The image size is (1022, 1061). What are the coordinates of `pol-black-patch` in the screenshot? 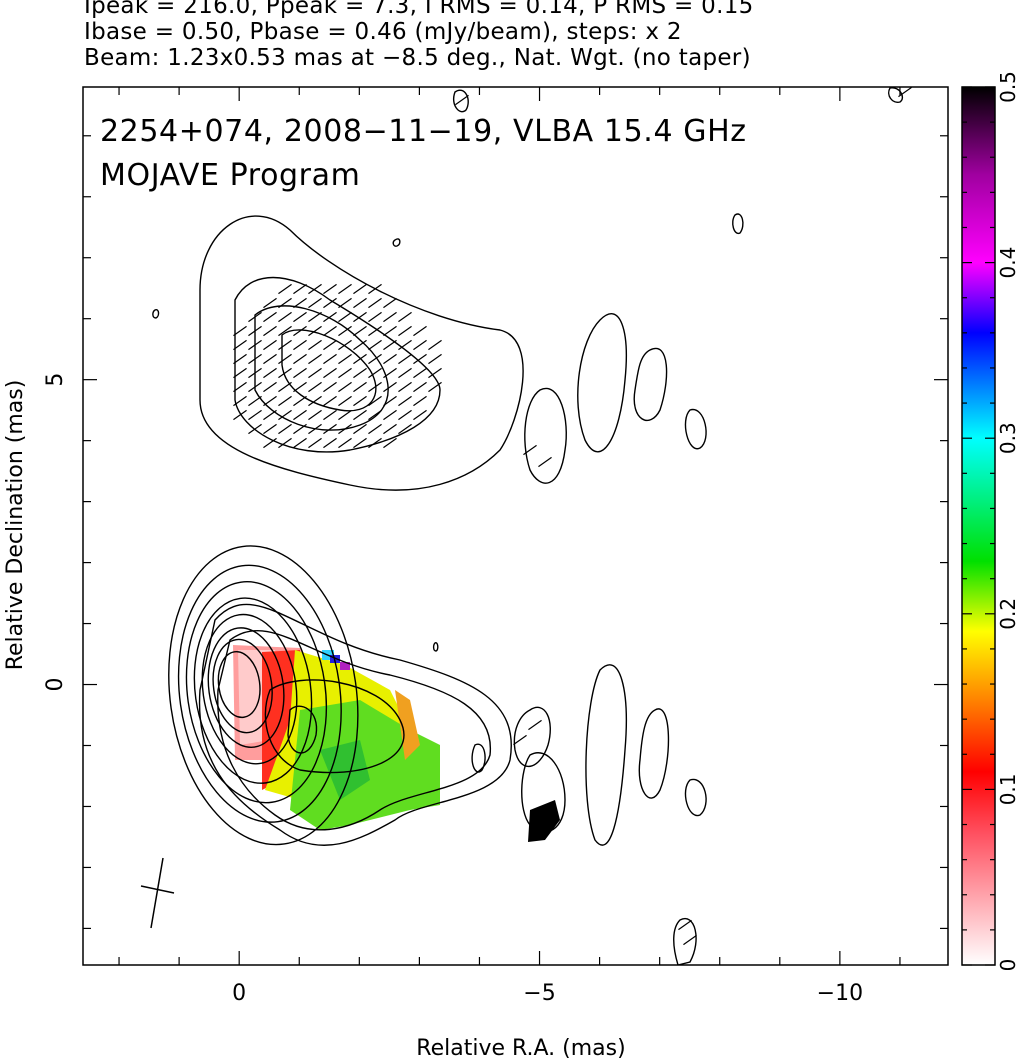 It's located at (544, 821).